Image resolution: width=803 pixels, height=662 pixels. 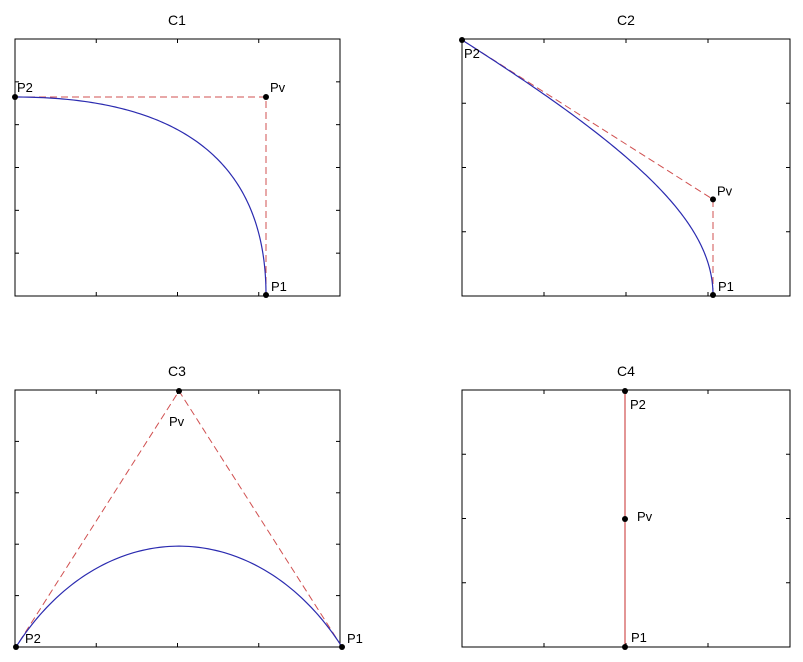 I want to click on panel-title: C1, so click(x=177, y=20).